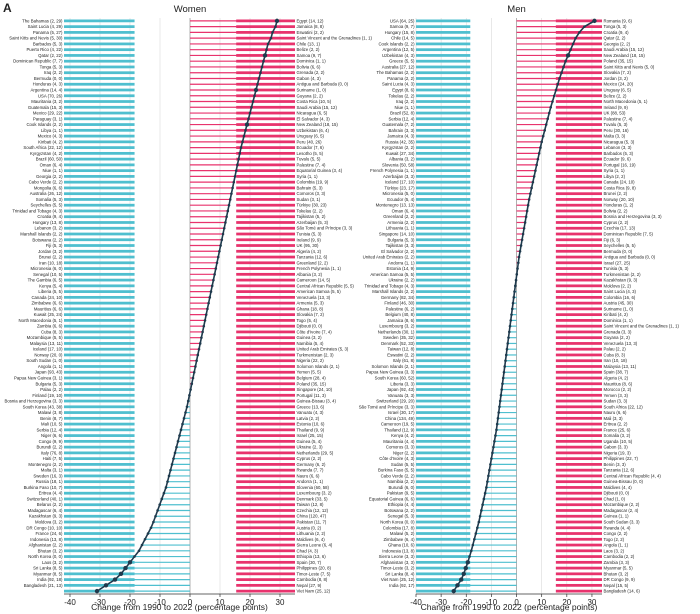  I want to click on country-label-left-0-95: Sri Lanka (8, 5), so click(48, 568).